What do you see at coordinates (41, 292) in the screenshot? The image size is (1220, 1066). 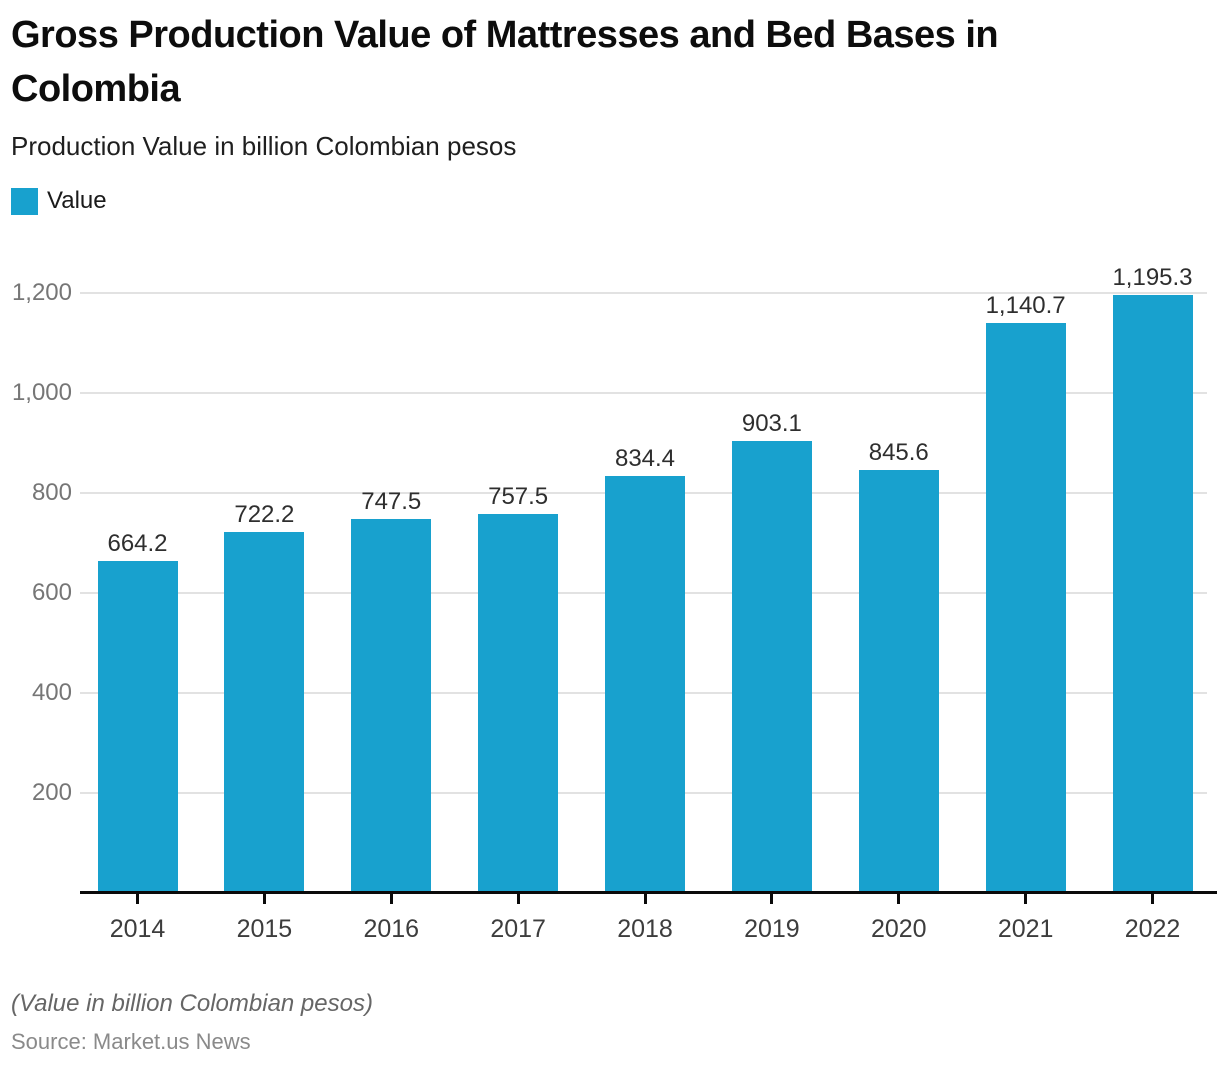 I see `y-axis-tick-label: 1,200` at bounding box center [41, 292].